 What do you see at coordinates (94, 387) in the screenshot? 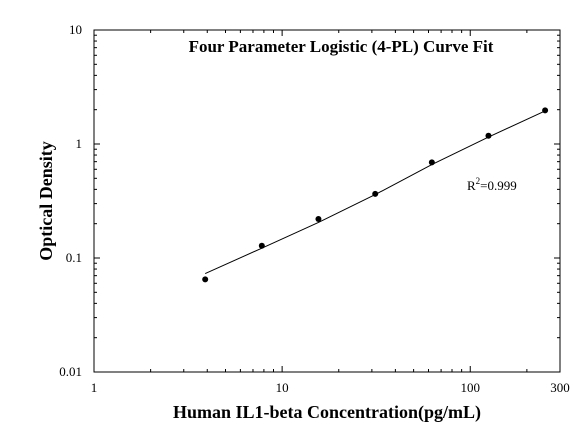
I see `x-tick-label: 1` at bounding box center [94, 387].